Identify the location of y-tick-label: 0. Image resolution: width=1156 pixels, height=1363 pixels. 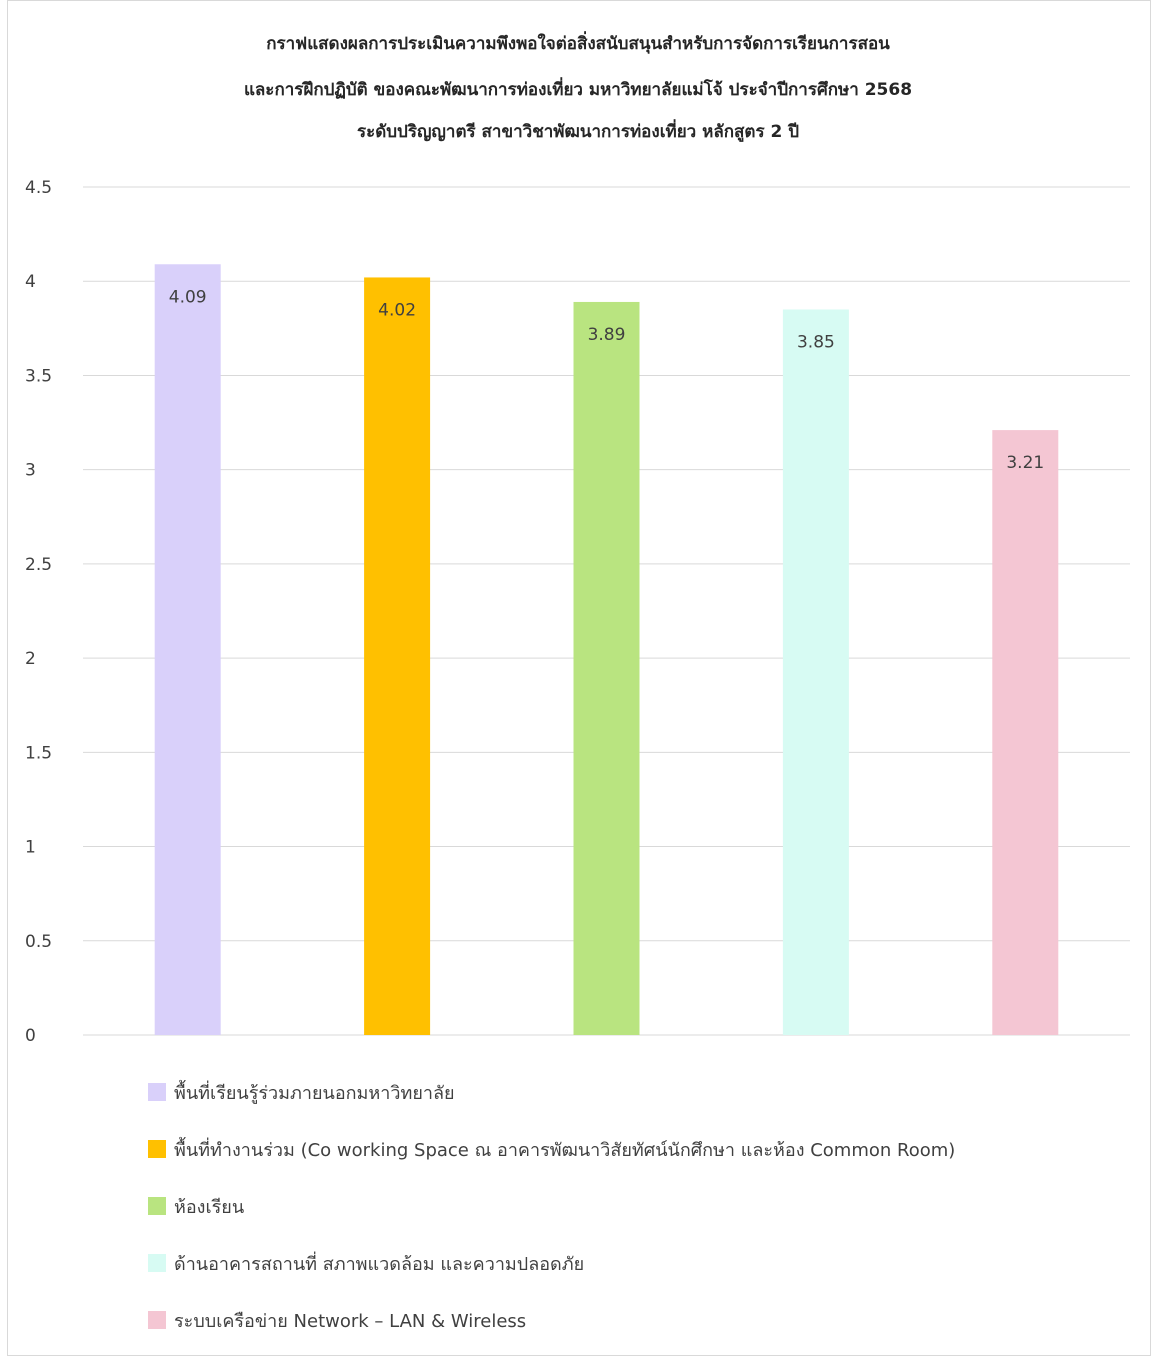
(30, 1036).